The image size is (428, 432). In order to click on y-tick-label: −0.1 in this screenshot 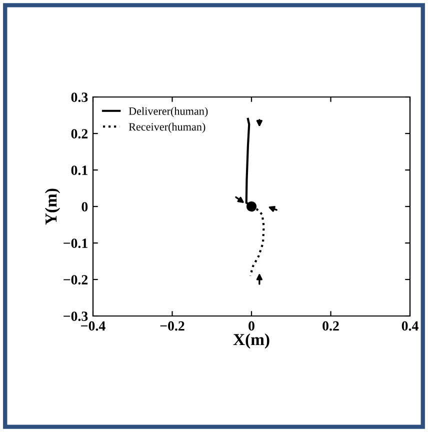, I will do `click(76, 243)`.